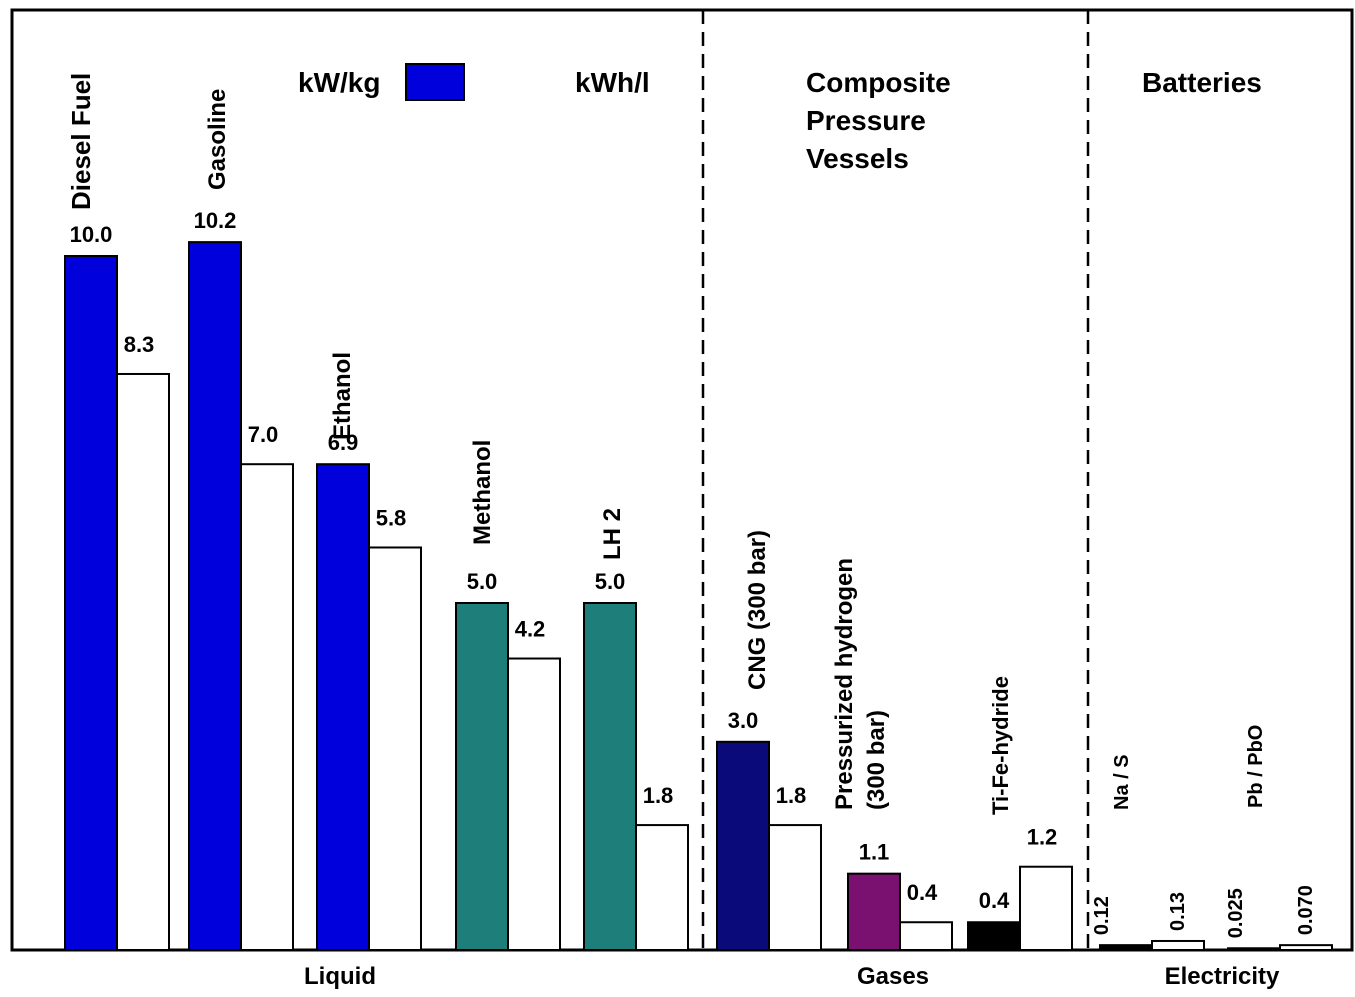 Image resolution: width=1355 pixels, height=997 pixels. What do you see at coordinates (743, 720) in the screenshot?
I see `value-label-primary: 3.0` at bounding box center [743, 720].